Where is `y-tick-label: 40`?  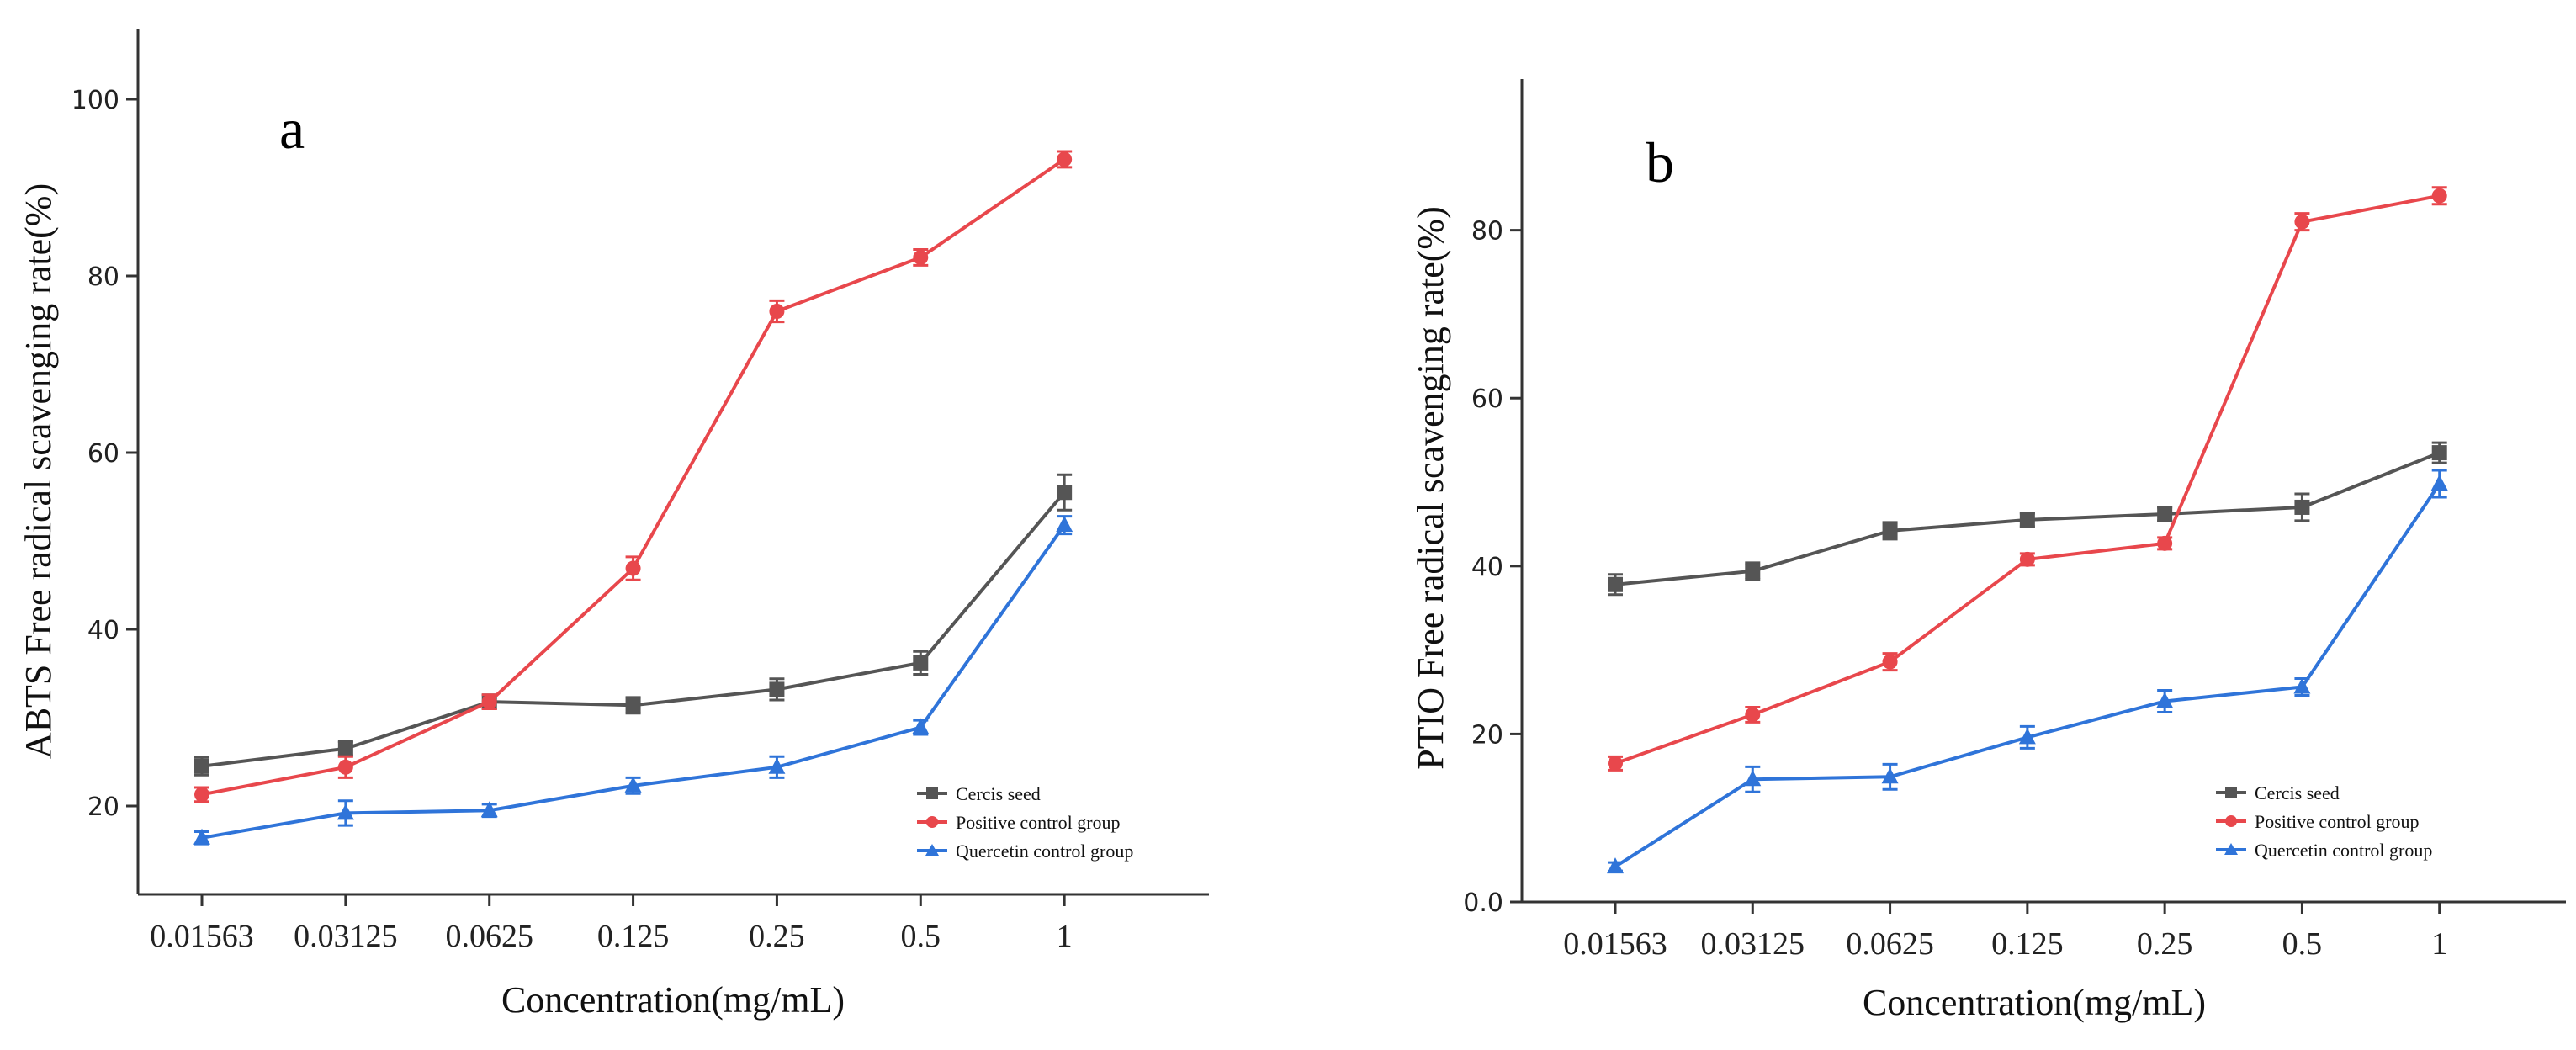
y-tick-label: 40 is located at coordinates (103, 630).